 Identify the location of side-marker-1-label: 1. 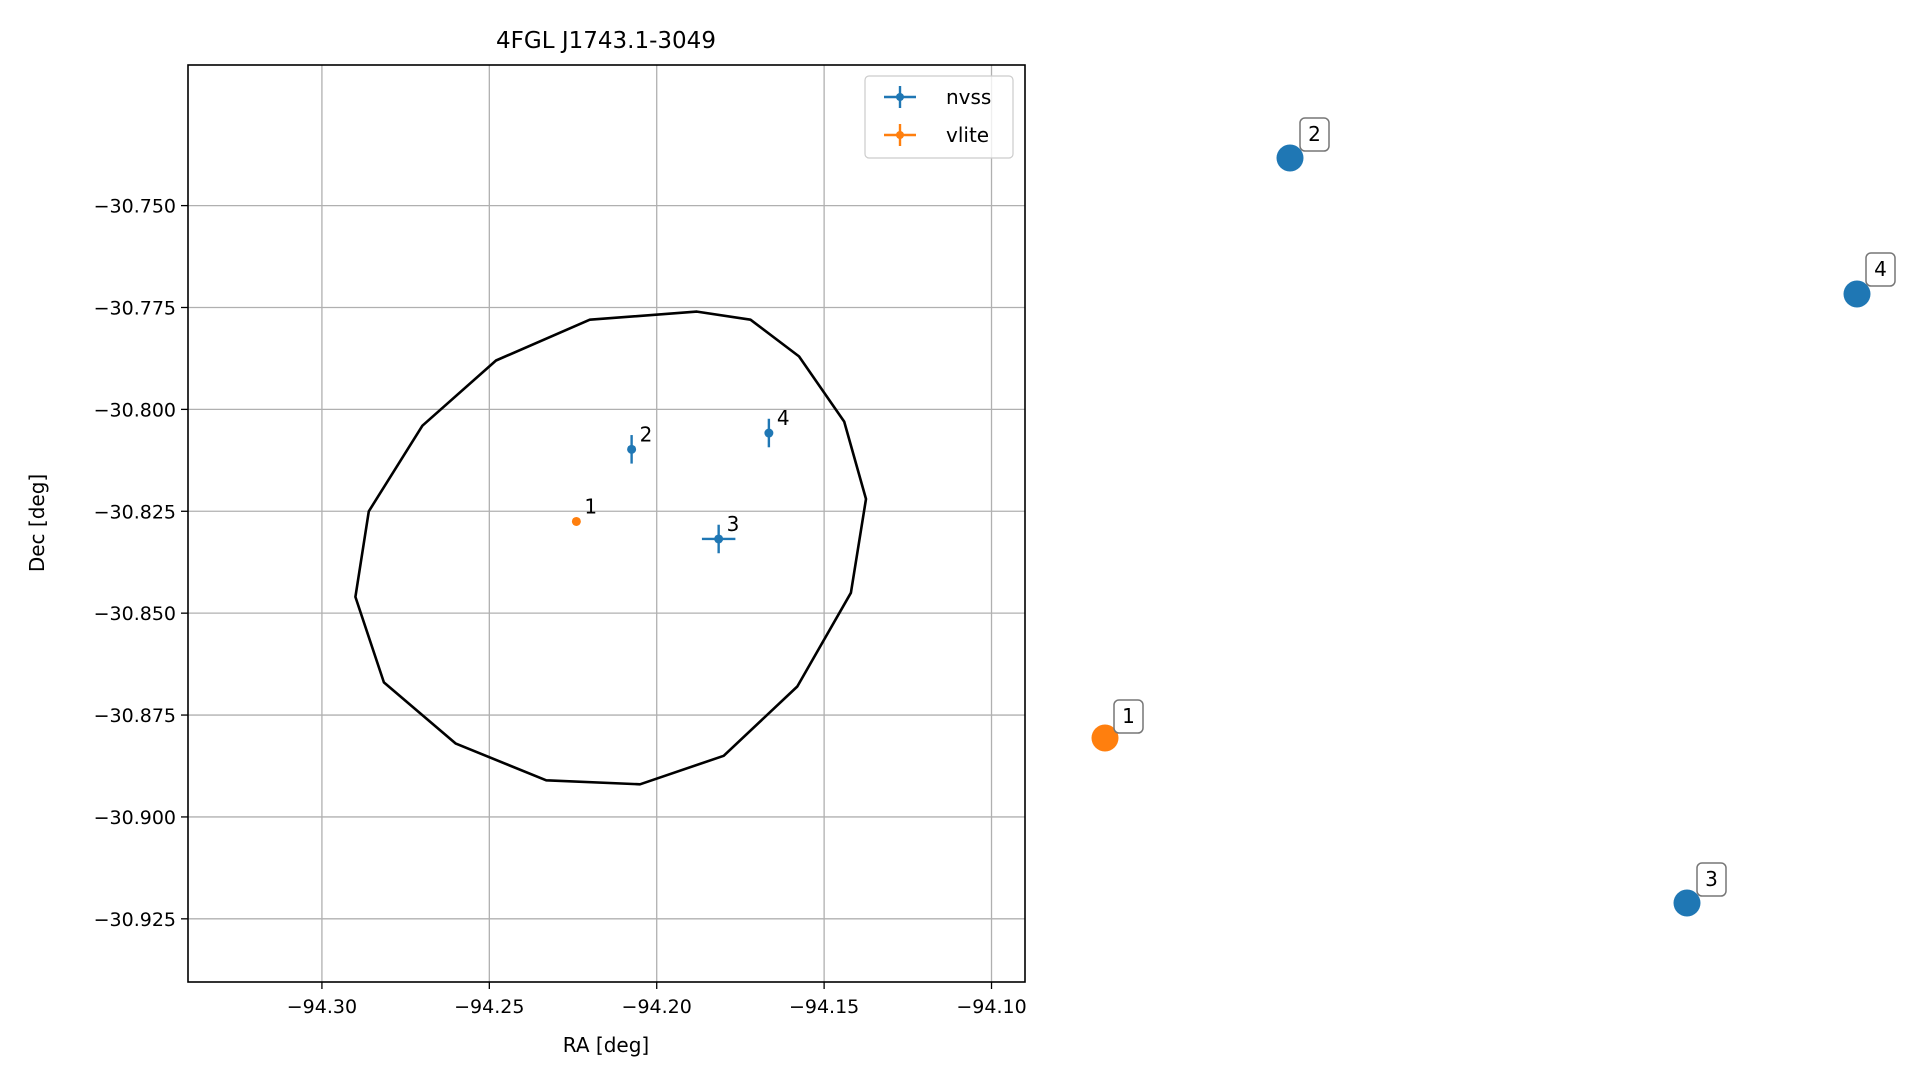
(1128, 716).